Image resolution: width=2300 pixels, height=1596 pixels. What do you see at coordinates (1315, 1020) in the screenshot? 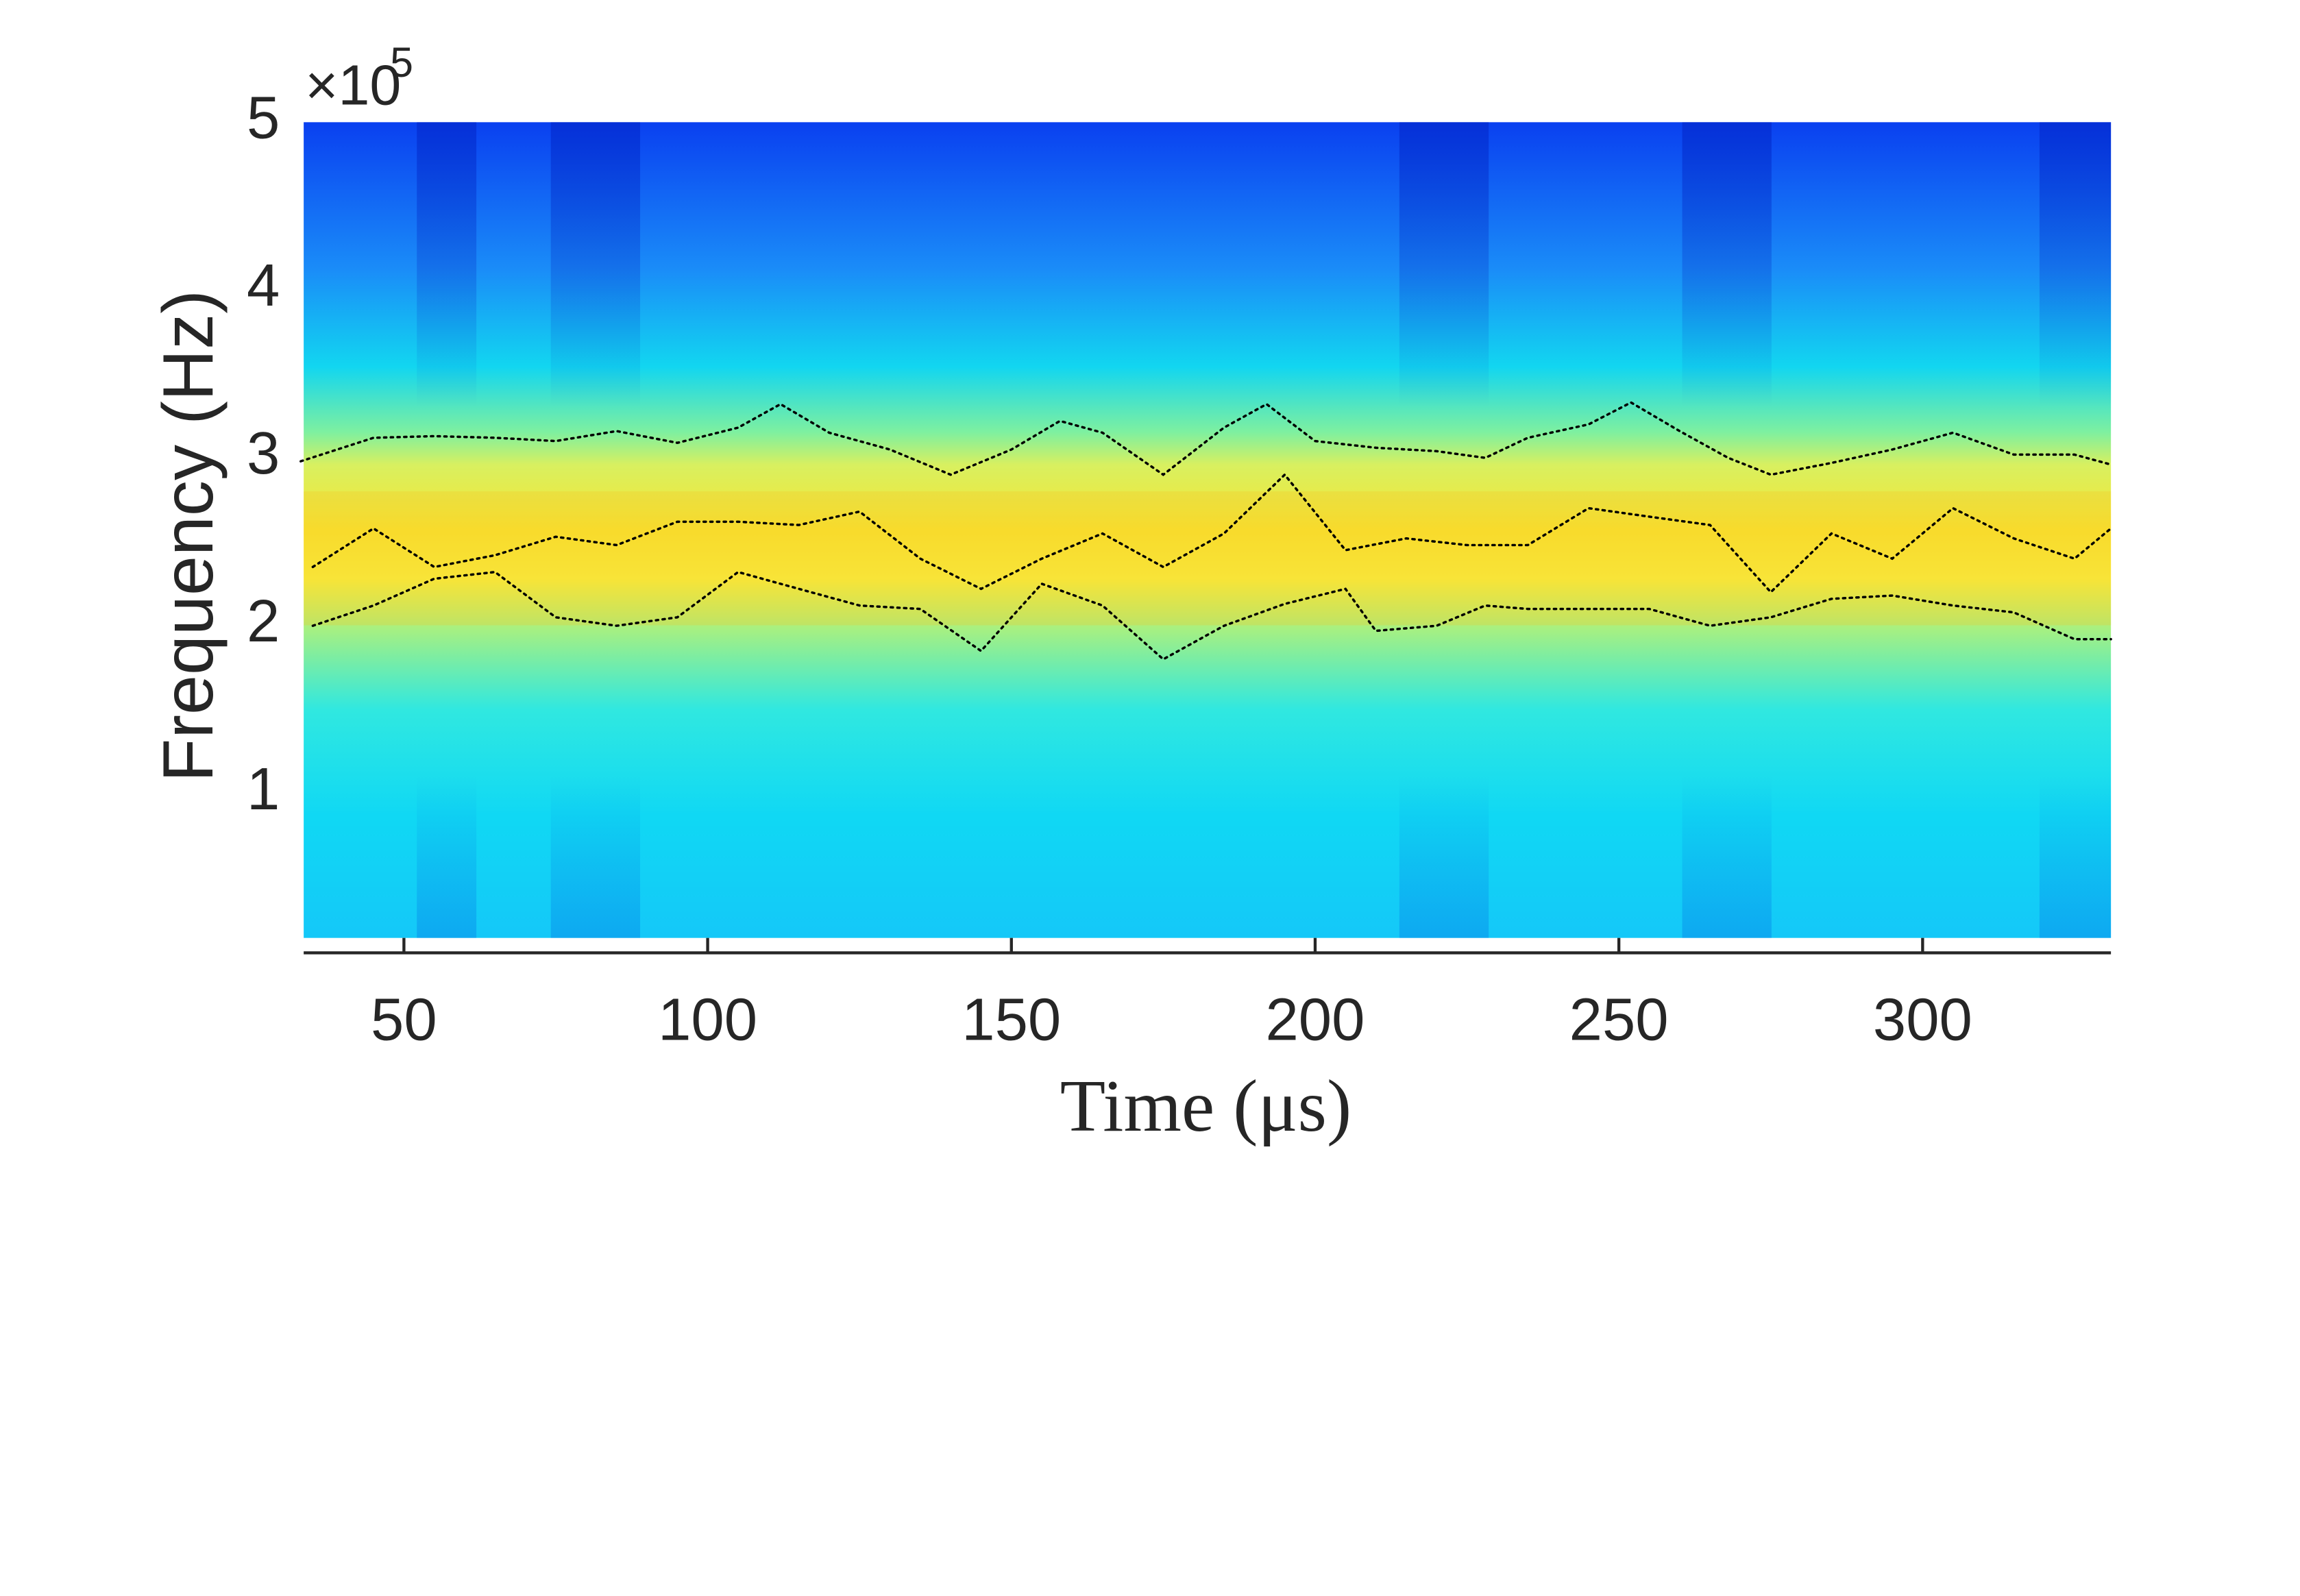
I see `x-tick-label: 200` at bounding box center [1315, 1020].